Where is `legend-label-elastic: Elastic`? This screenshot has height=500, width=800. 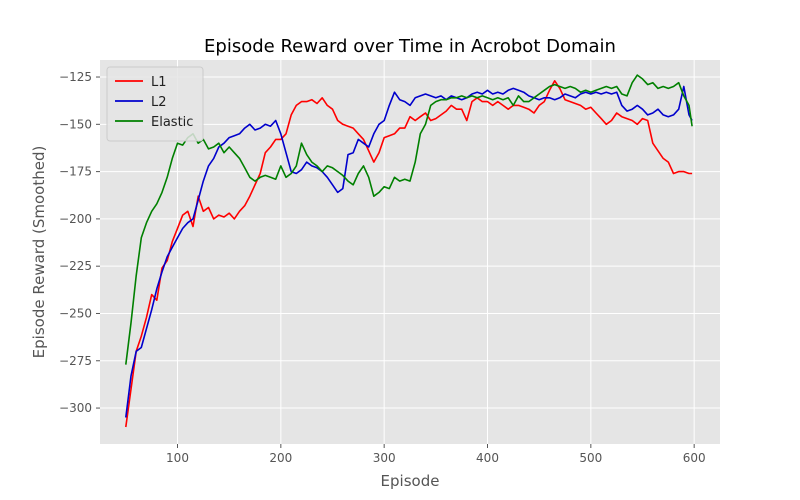 legend-label-elastic: Elastic is located at coordinates (172, 122).